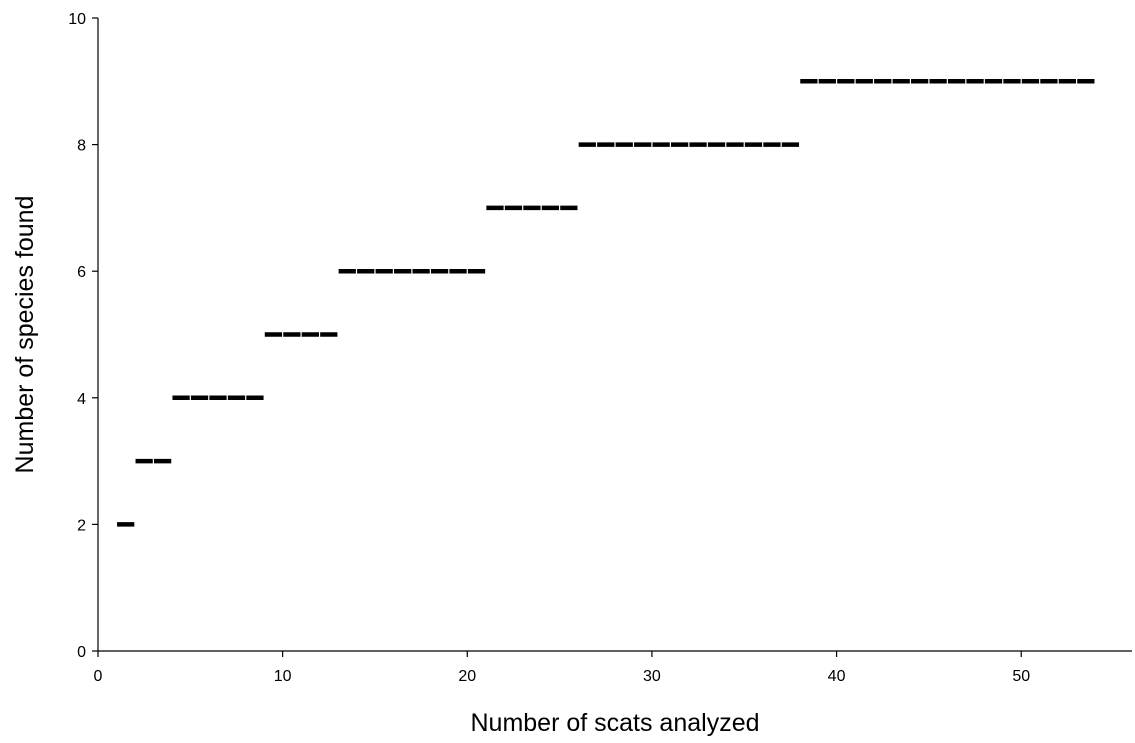 The image size is (1135, 743). Describe the element at coordinates (81, 652) in the screenshot. I see `y-tick-label: 0` at that location.